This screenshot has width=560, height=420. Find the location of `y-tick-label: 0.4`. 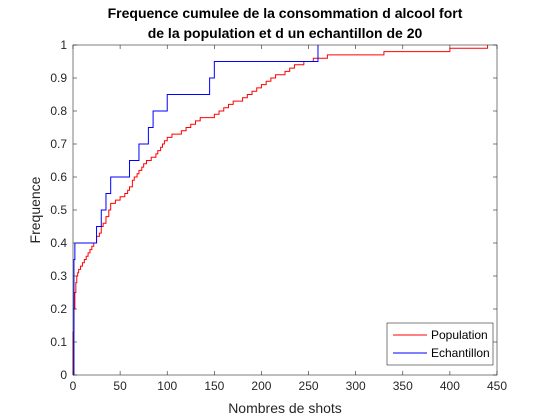

y-tick-label: 0.4 is located at coordinates (58, 243).